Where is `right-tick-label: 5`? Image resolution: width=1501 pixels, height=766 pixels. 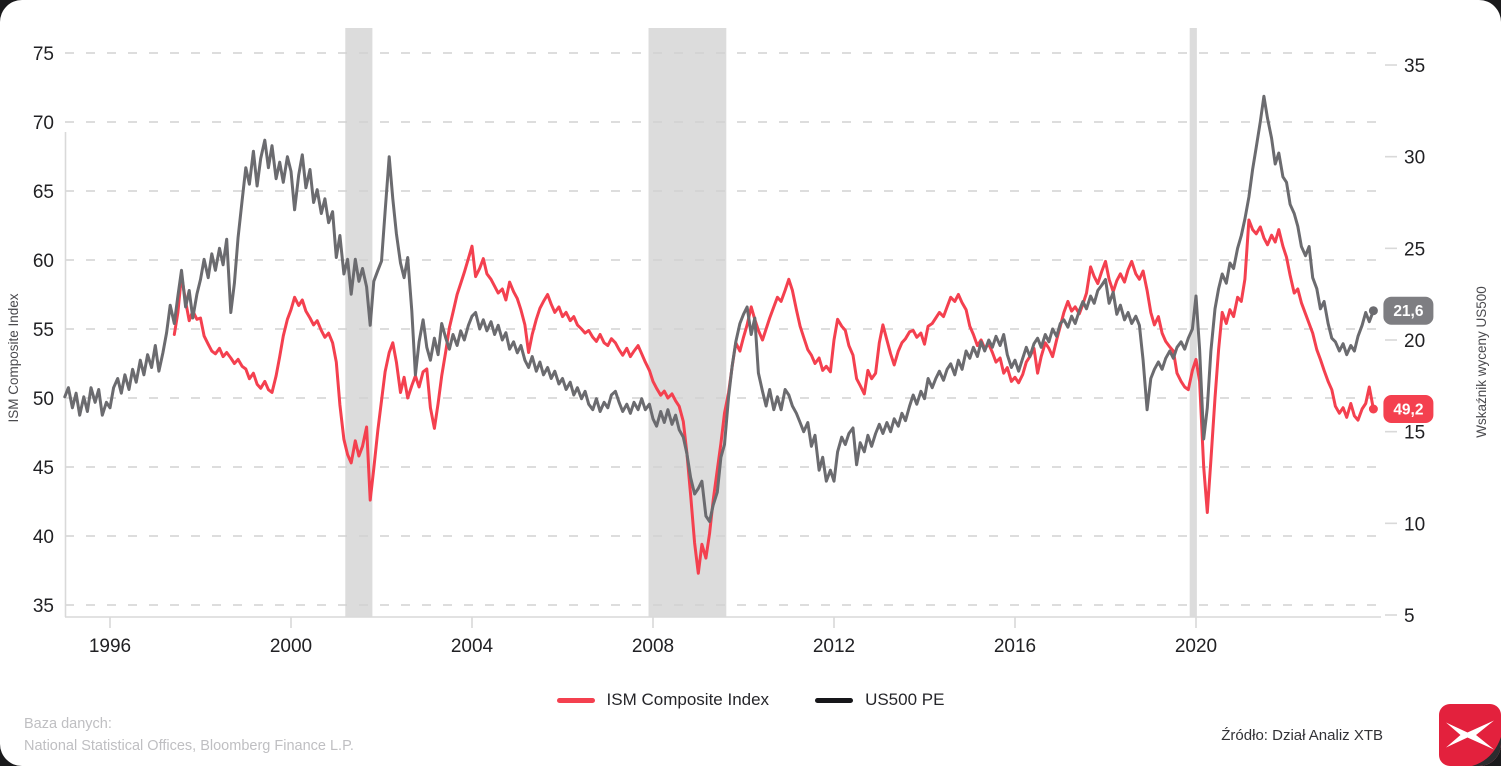
right-tick-label: 5 is located at coordinates (1409, 616).